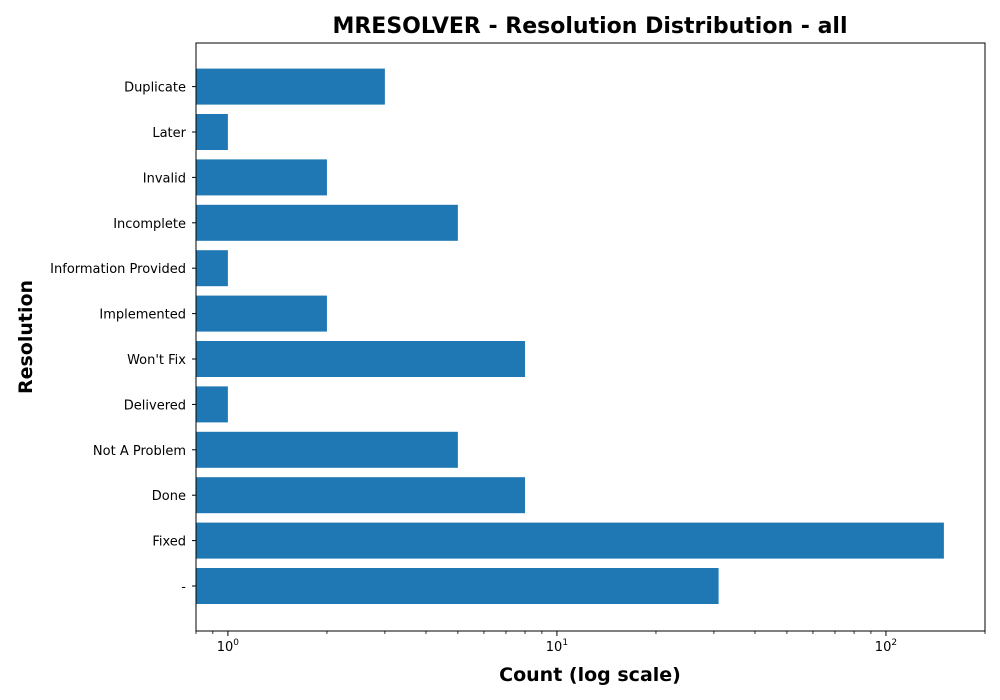  Describe the element at coordinates (212, 404) in the screenshot. I see `bar-delivered` at that location.